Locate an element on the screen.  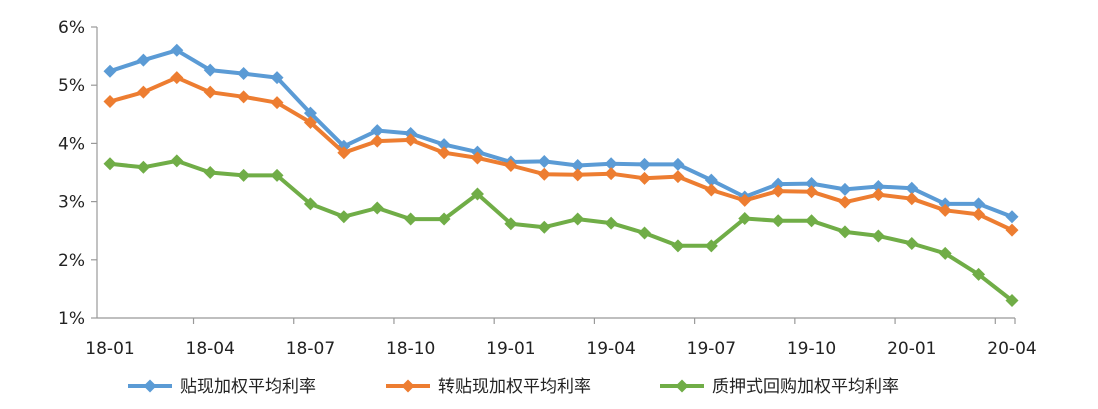
legend-label: 质押式回购加权平均利率 is located at coordinates (805, 387).